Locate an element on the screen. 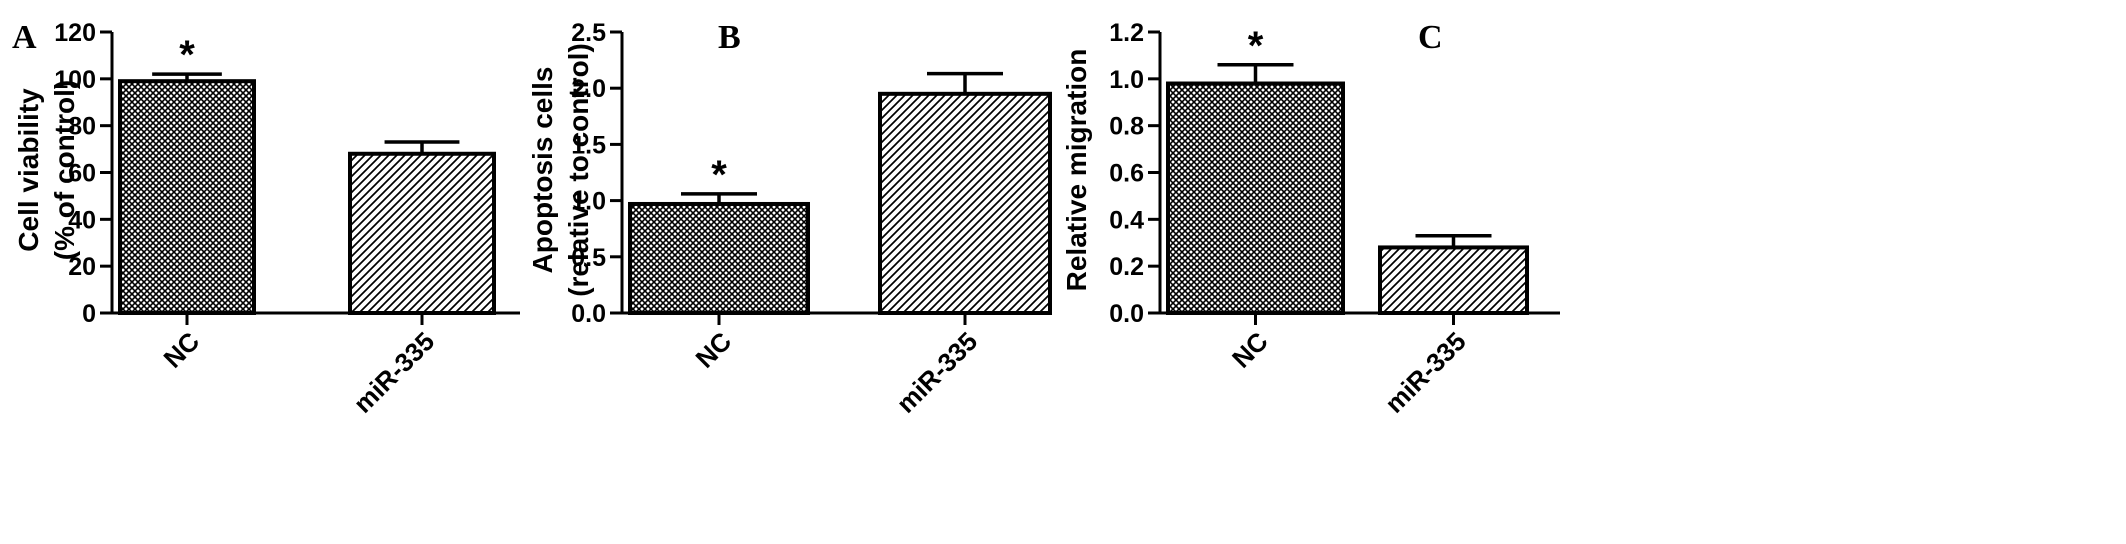  y-ticks: 0 20 40 60 80 100 120 is located at coordinates (83, 173).